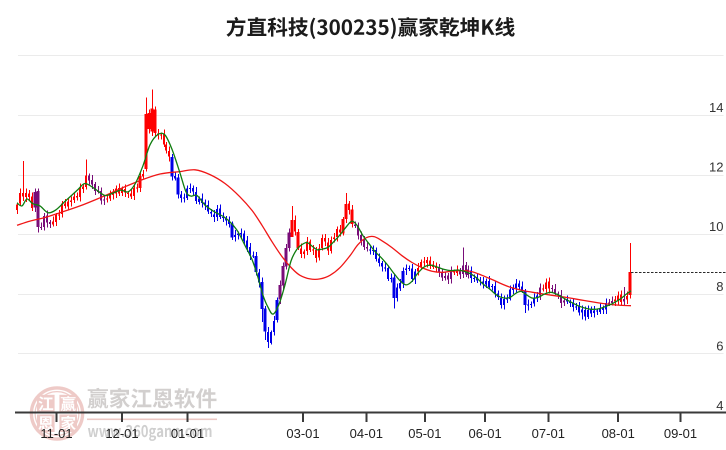  I want to click on svg-text: 01-01, so click(187, 433).